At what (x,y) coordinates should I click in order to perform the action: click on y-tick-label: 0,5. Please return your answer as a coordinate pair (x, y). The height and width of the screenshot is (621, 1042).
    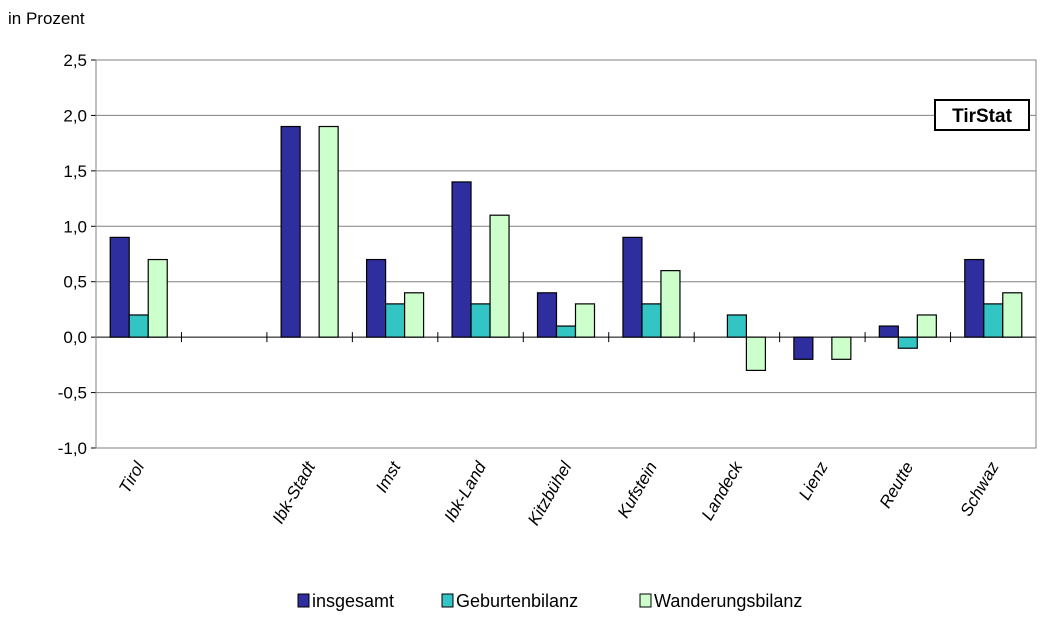
    Looking at the image, I should click on (75, 282).